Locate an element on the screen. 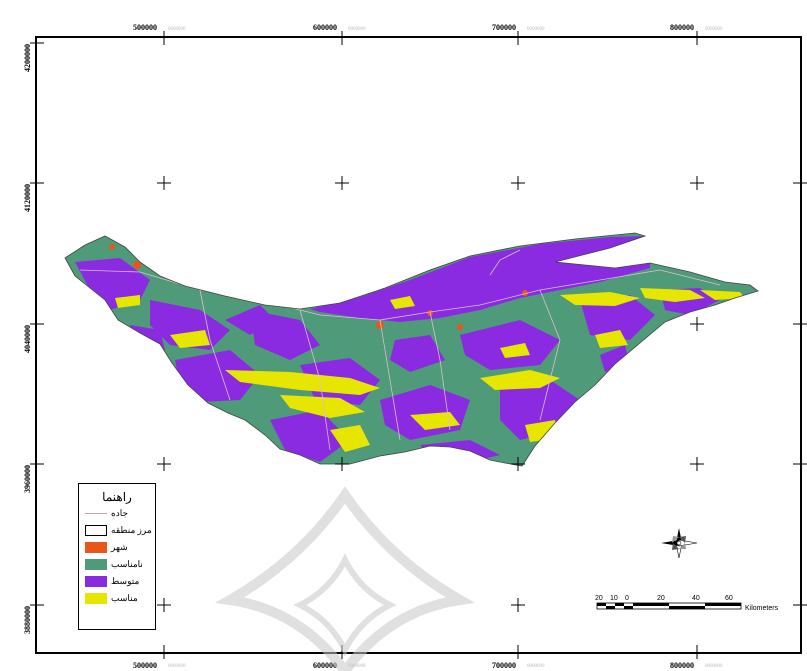 The width and height of the screenshot is (807, 671). legend-item-boundary: مرز منطقه is located at coordinates (117, 530).